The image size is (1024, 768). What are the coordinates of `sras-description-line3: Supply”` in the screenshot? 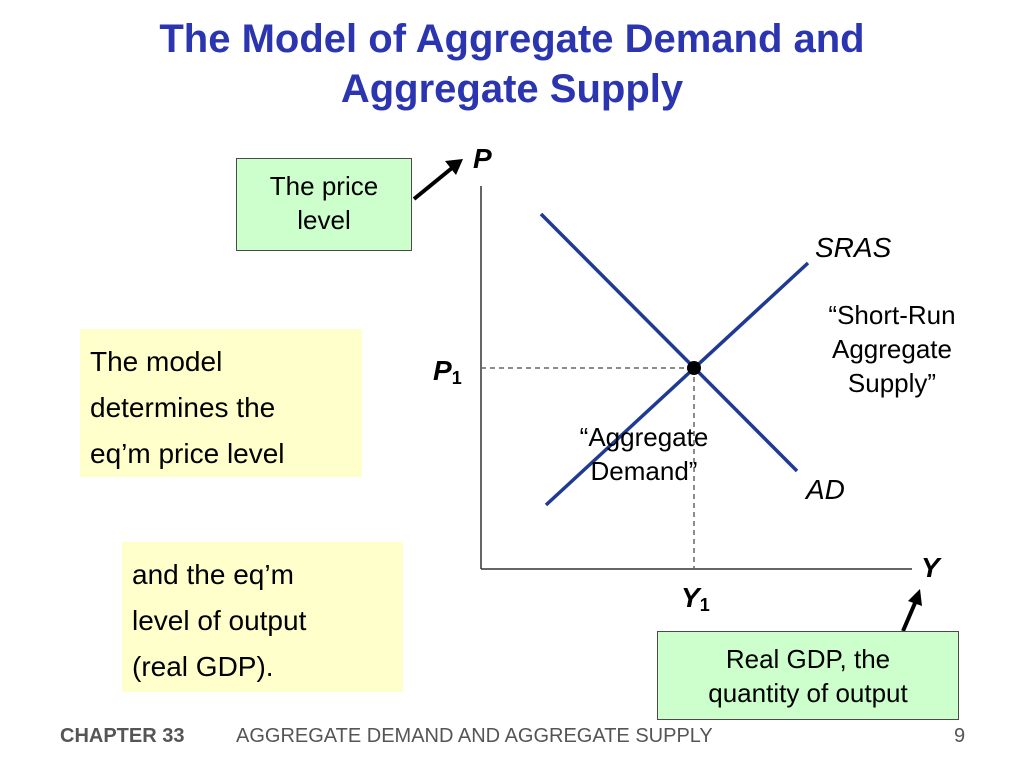 It's located at (892, 383).